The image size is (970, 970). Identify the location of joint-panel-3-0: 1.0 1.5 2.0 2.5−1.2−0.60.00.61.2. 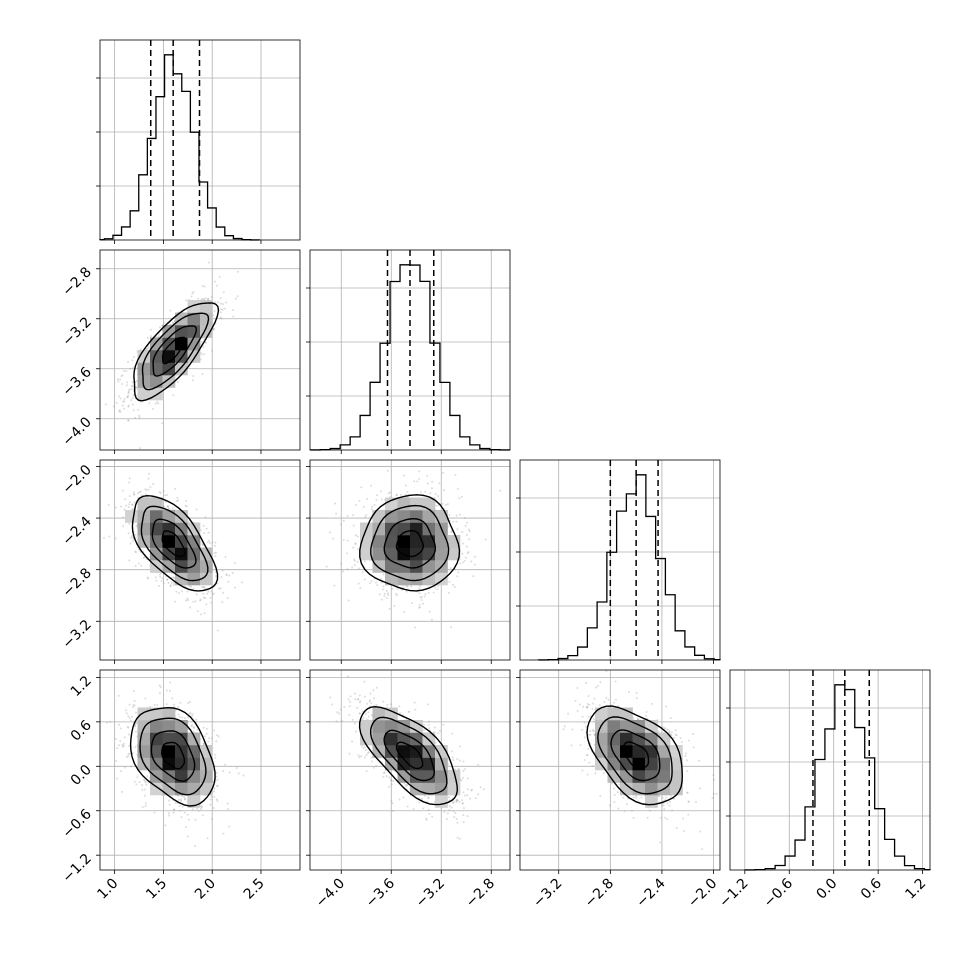
(180, 786).